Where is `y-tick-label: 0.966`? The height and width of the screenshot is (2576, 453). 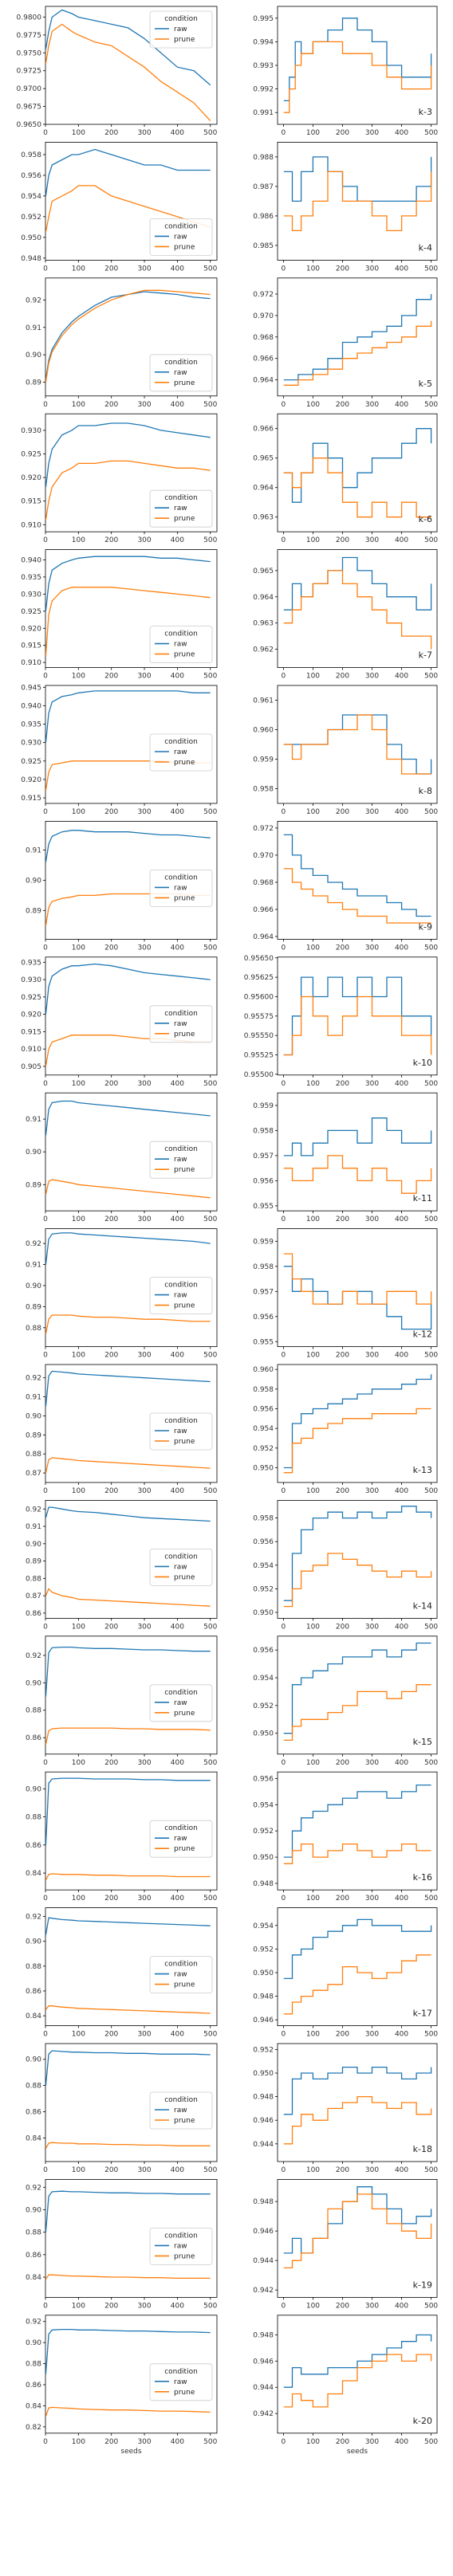 y-tick-label: 0.966 is located at coordinates (263, 359).